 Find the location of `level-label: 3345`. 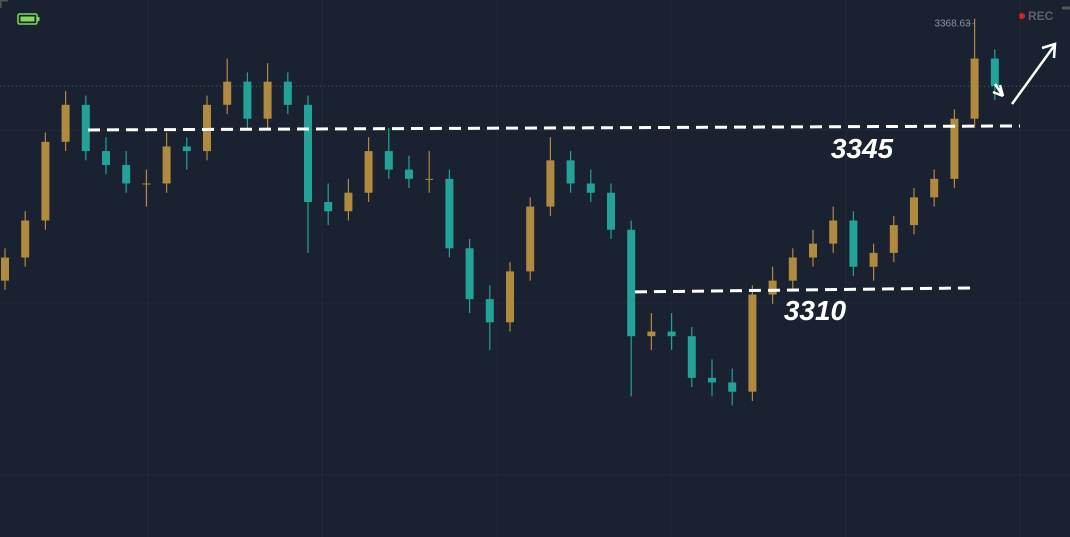

level-label: 3345 is located at coordinates (862, 148).